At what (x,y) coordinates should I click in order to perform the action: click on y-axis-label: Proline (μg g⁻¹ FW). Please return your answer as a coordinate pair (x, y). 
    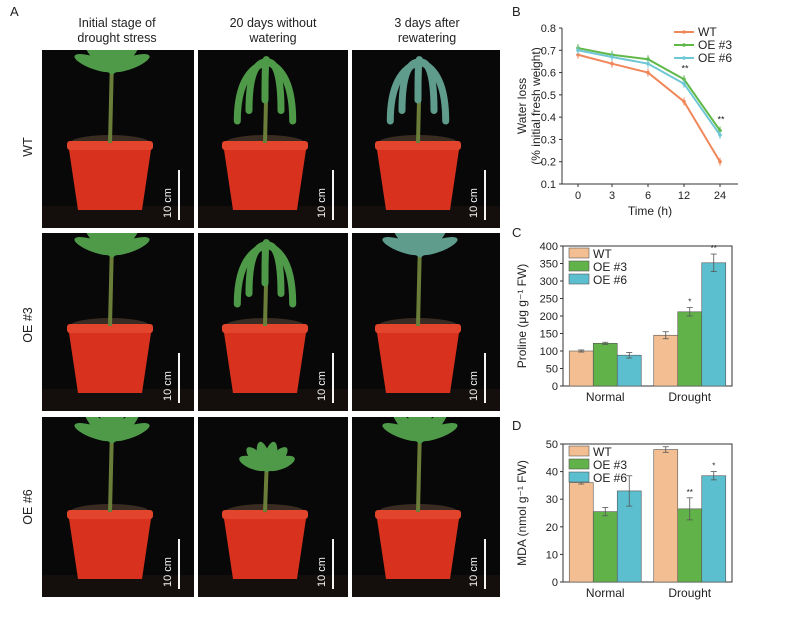
    Looking at the image, I should click on (522, 316).